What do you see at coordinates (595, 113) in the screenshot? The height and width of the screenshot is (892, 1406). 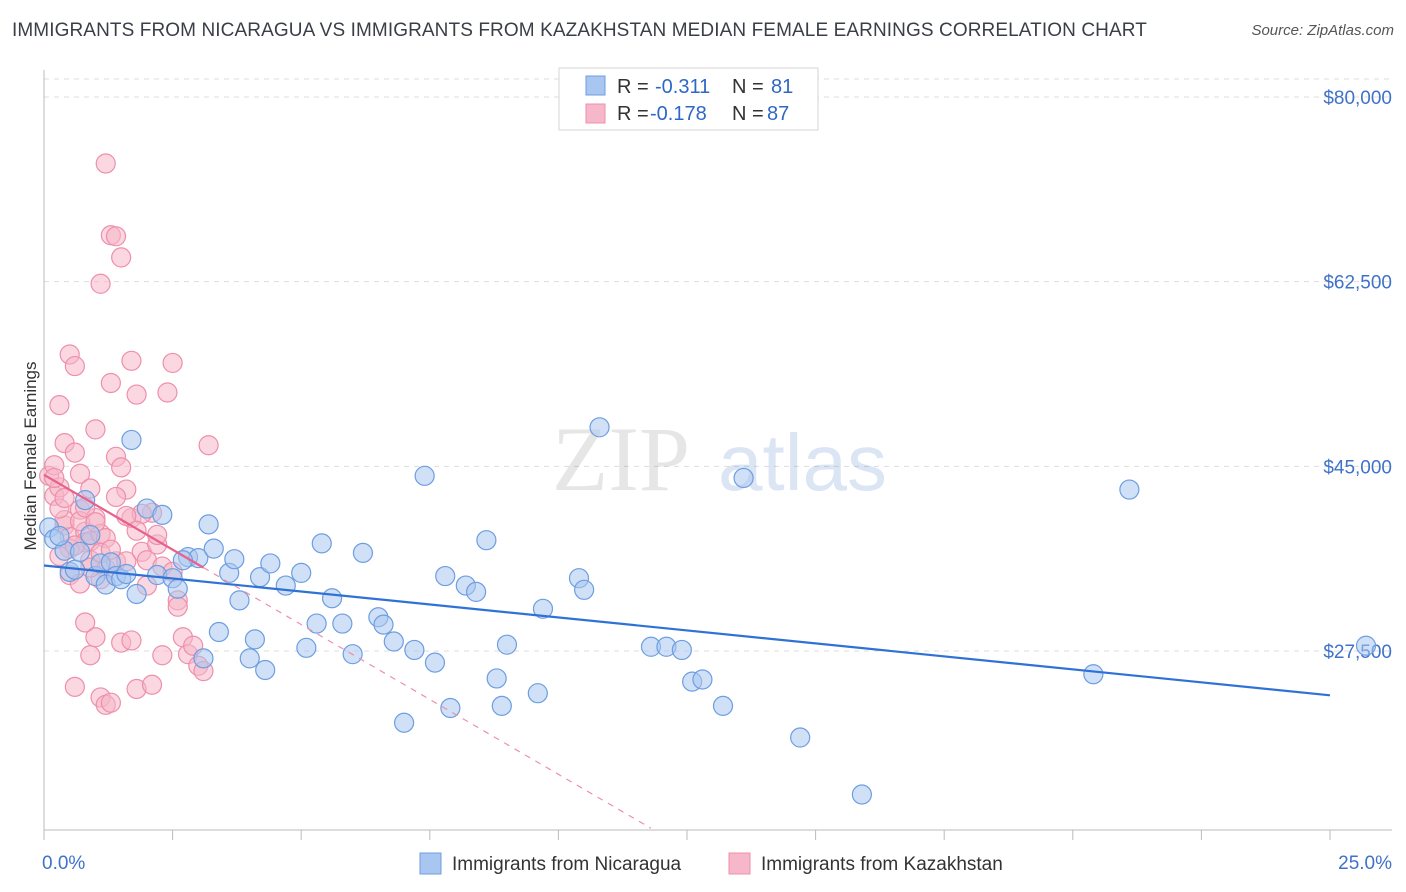 I see `legend-swatch-kazakhstan` at bounding box center [595, 113].